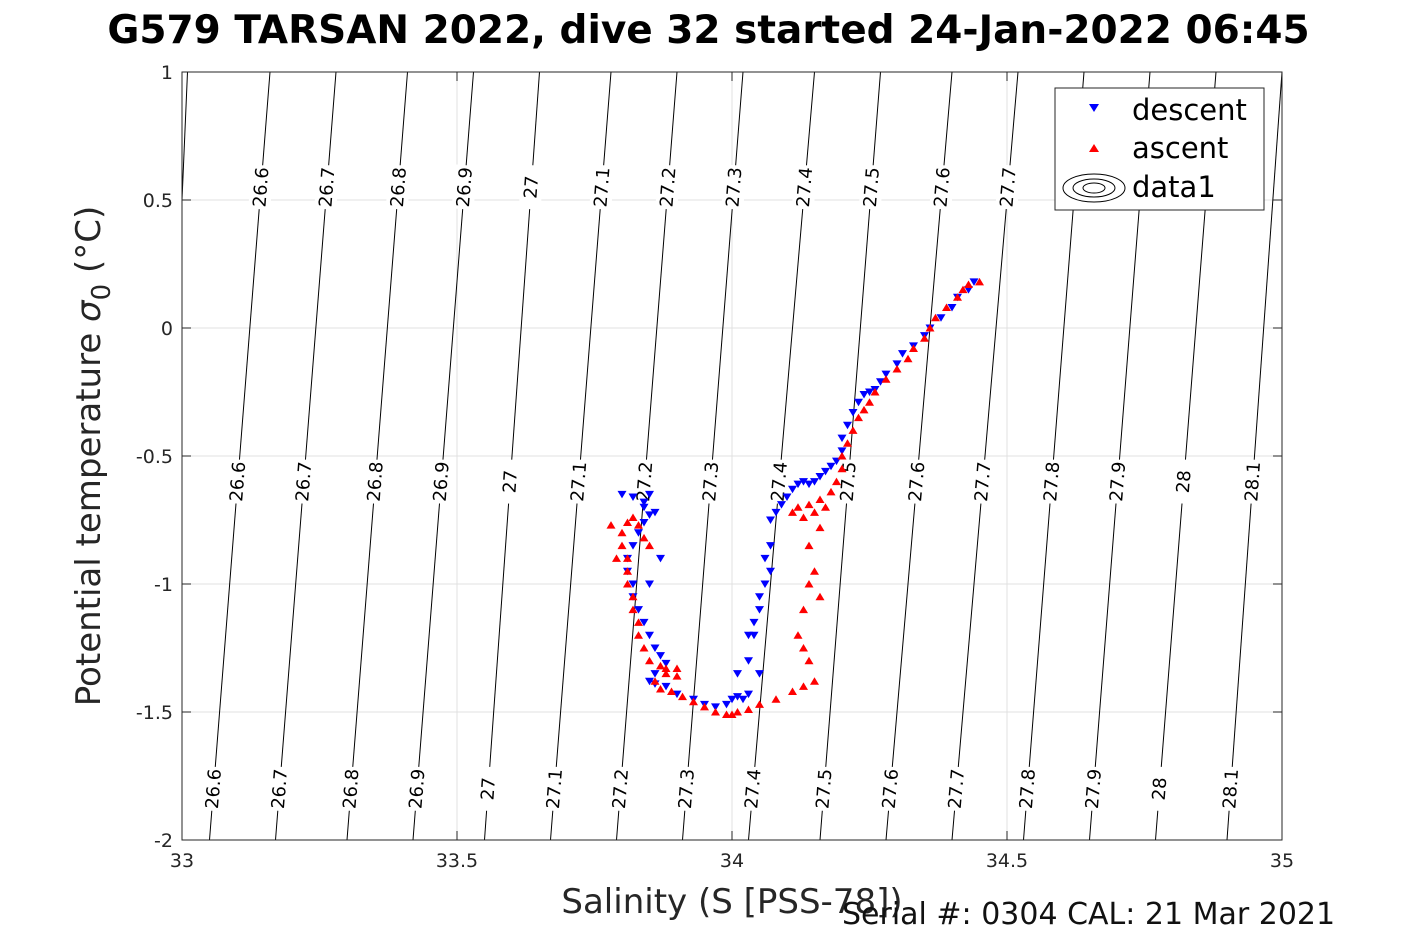  What do you see at coordinates (163, 585) in the screenshot?
I see `y-tick-label: -1` at bounding box center [163, 585].